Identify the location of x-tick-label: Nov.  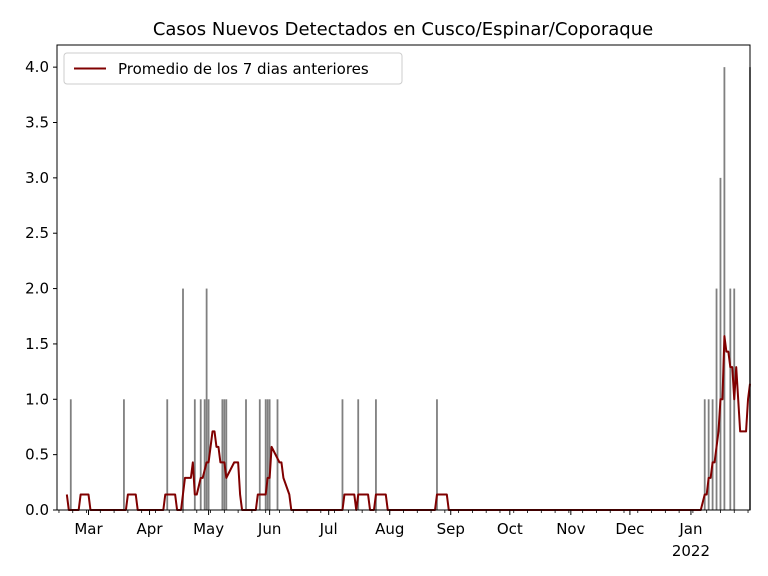
(570, 529).